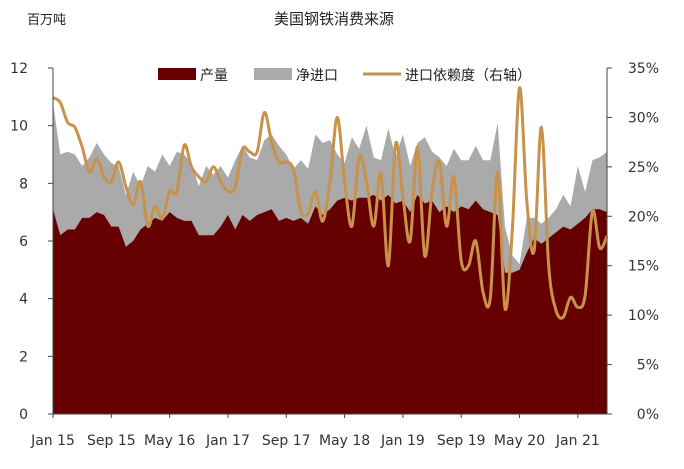 Image resolution: width=684 pixels, height=469 pixels. What do you see at coordinates (344, 441) in the screenshot?
I see `x-tick-label: May 18` at bounding box center [344, 441].